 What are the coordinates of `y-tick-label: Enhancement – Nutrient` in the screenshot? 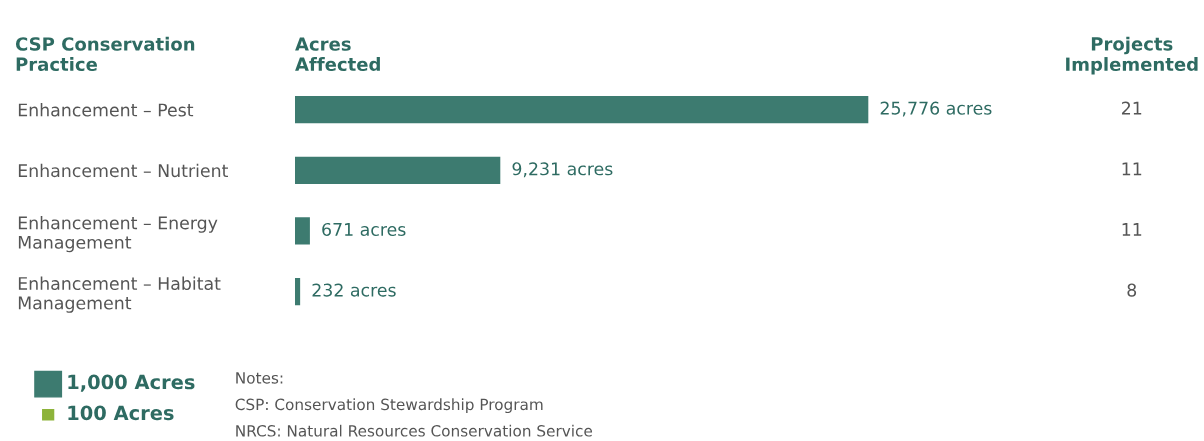 It's located at (123, 170).